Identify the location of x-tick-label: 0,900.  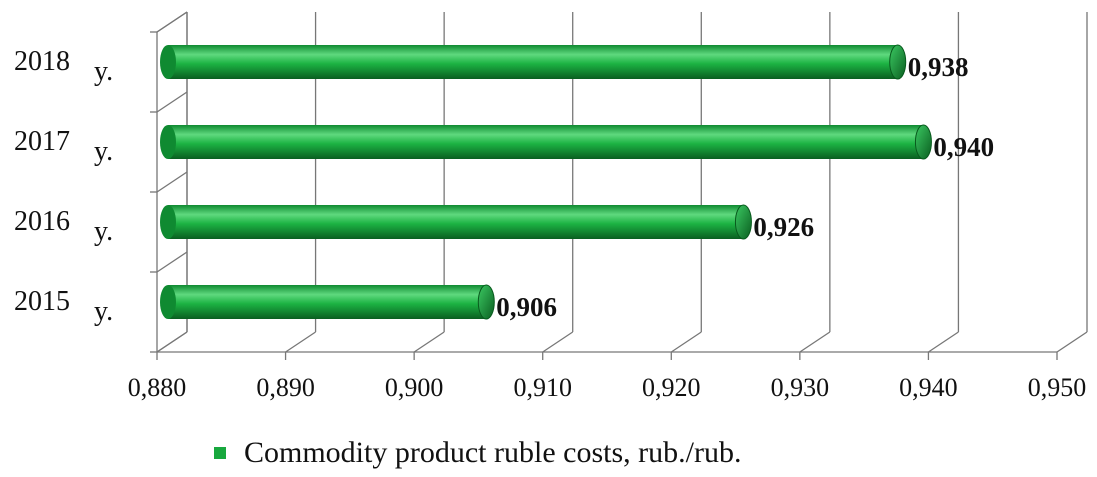
(414, 387).